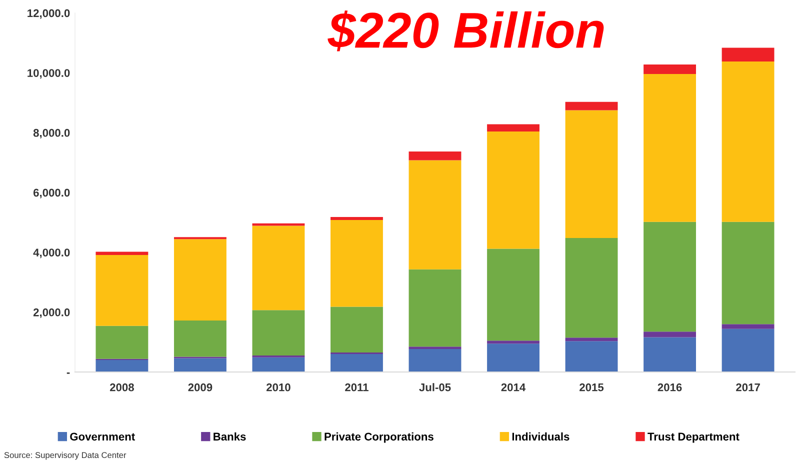 The width and height of the screenshot is (798, 462). What do you see at coordinates (694, 437) in the screenshot?
I see `legend-label: Trust Department` at bounding box center [694, 437].